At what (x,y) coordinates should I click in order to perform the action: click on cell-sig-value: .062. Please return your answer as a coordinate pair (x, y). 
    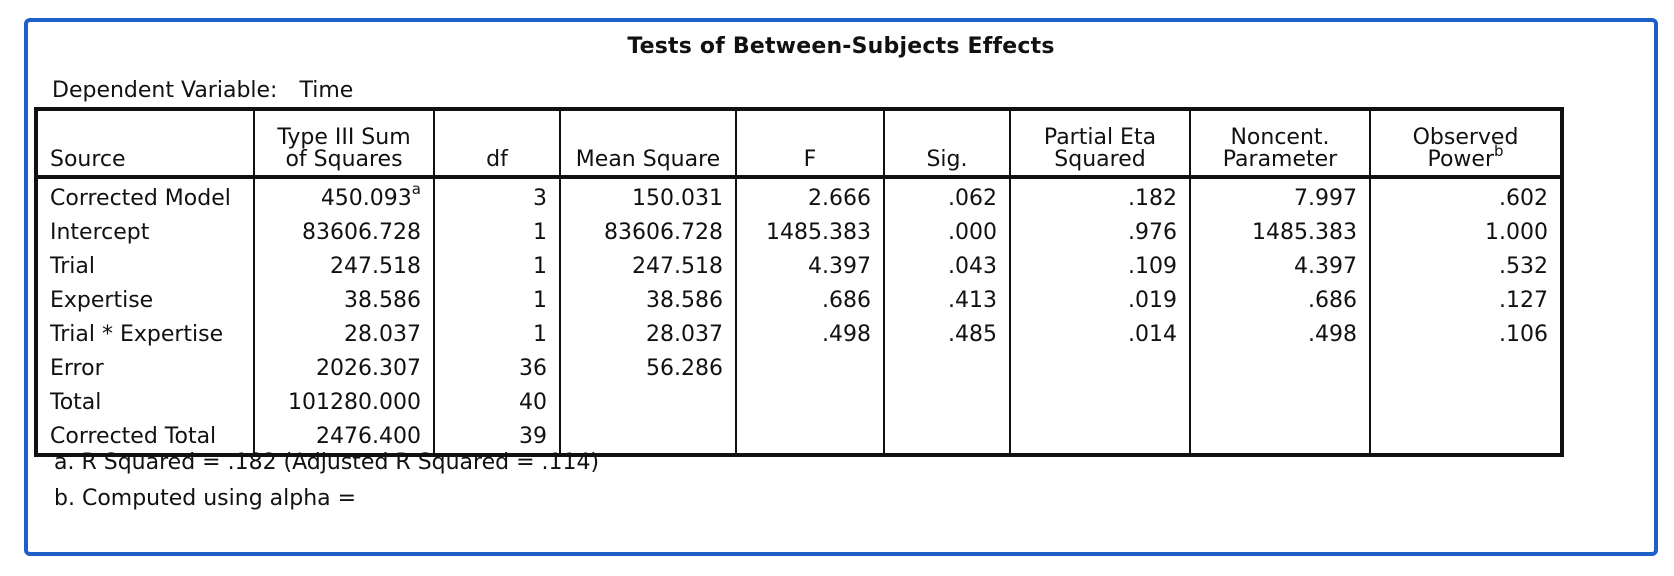
    Looking at the image, I should click on (972, 198).